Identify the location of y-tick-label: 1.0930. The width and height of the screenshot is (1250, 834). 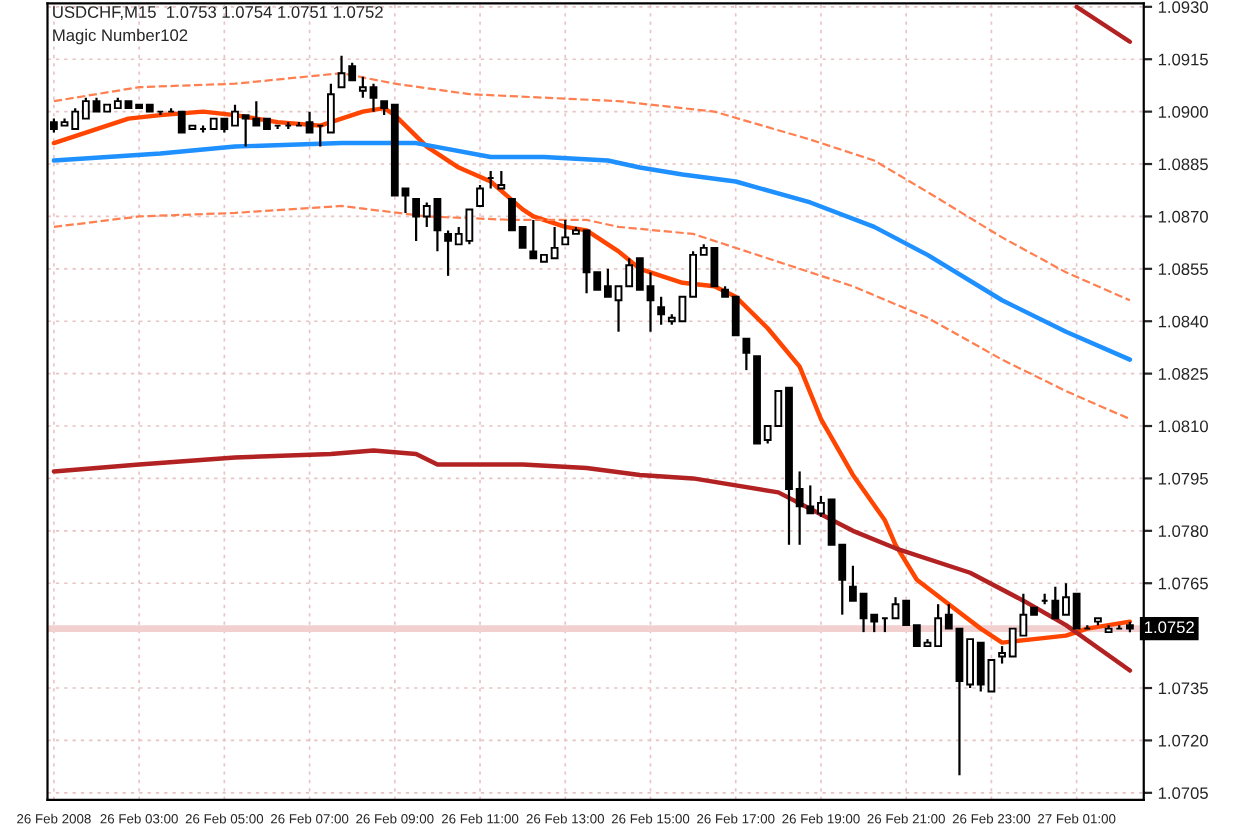
(1183, 7).